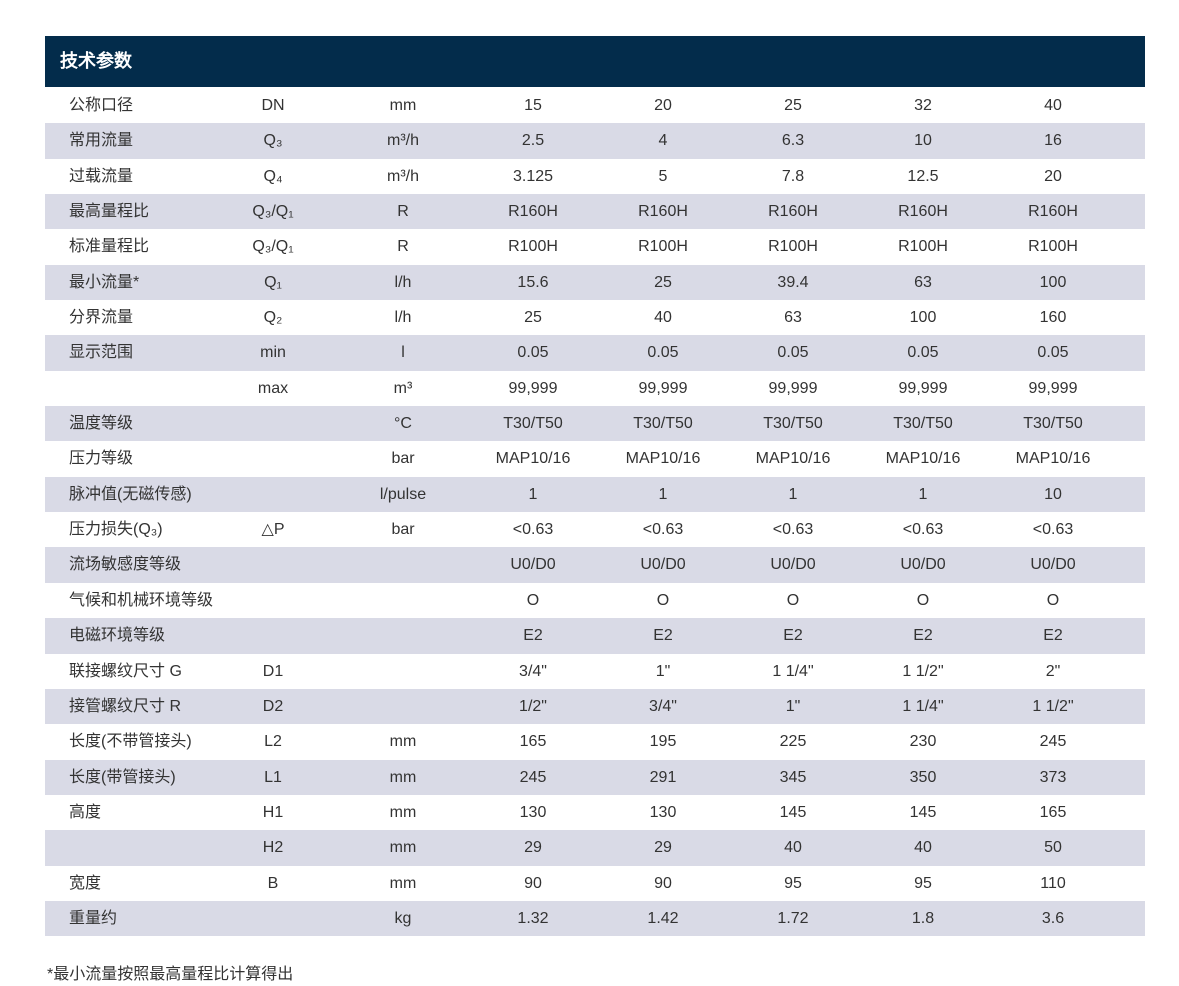  What do you see at coordinates (273, 742) in the screenshot?
I see `table-cell: L2` at bounding box center [273, 742].